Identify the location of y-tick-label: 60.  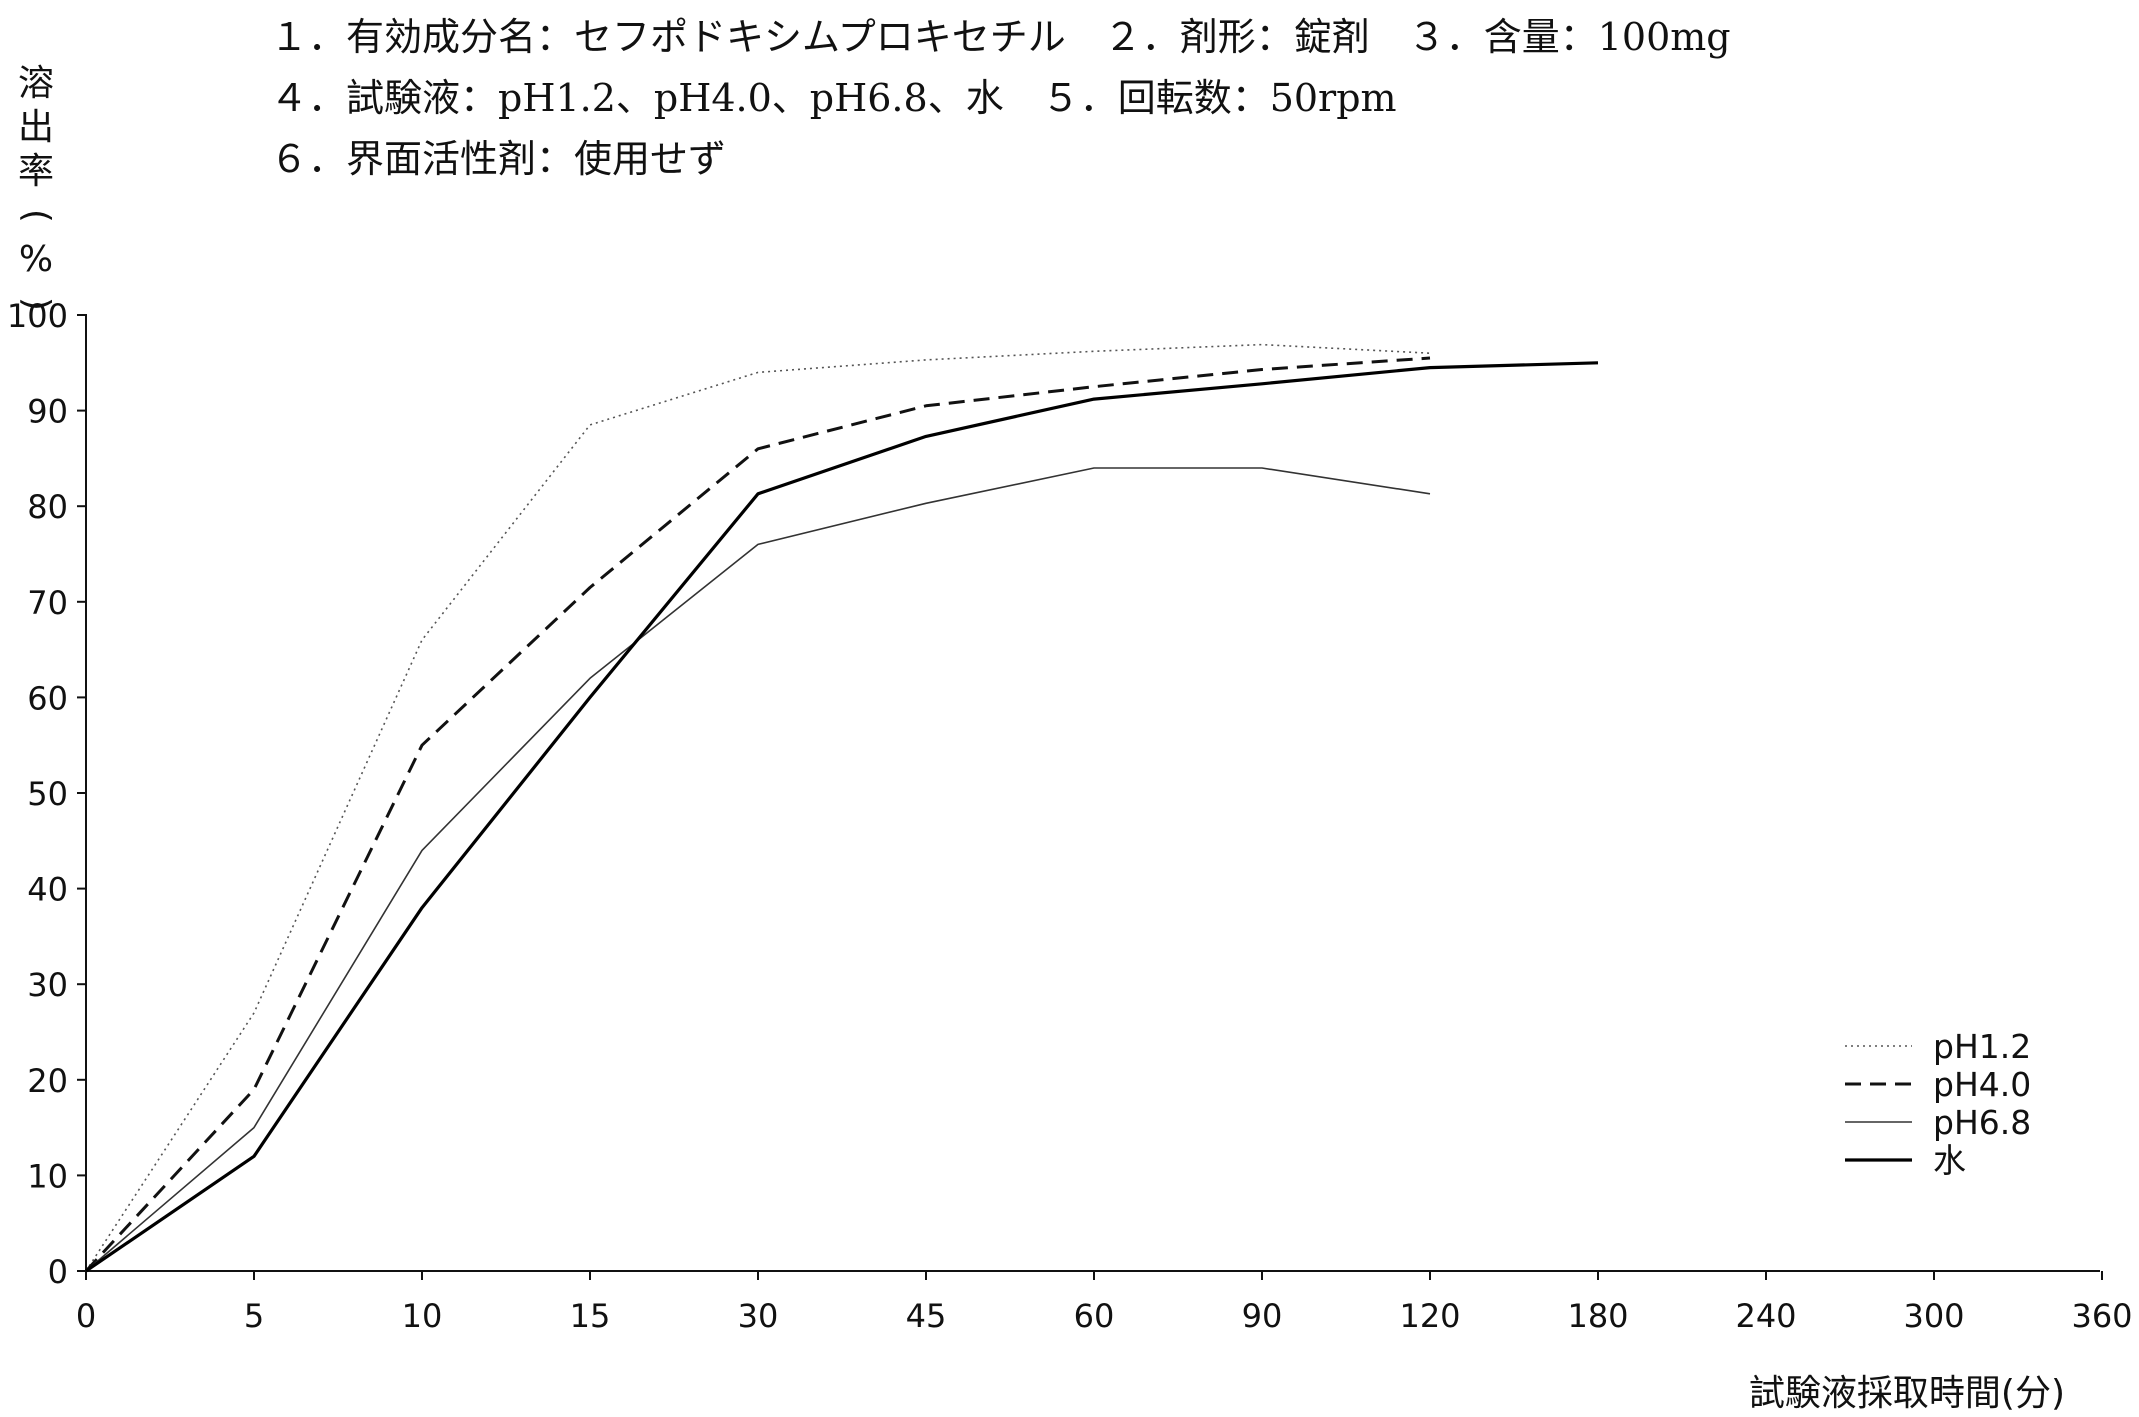
(47, 698).